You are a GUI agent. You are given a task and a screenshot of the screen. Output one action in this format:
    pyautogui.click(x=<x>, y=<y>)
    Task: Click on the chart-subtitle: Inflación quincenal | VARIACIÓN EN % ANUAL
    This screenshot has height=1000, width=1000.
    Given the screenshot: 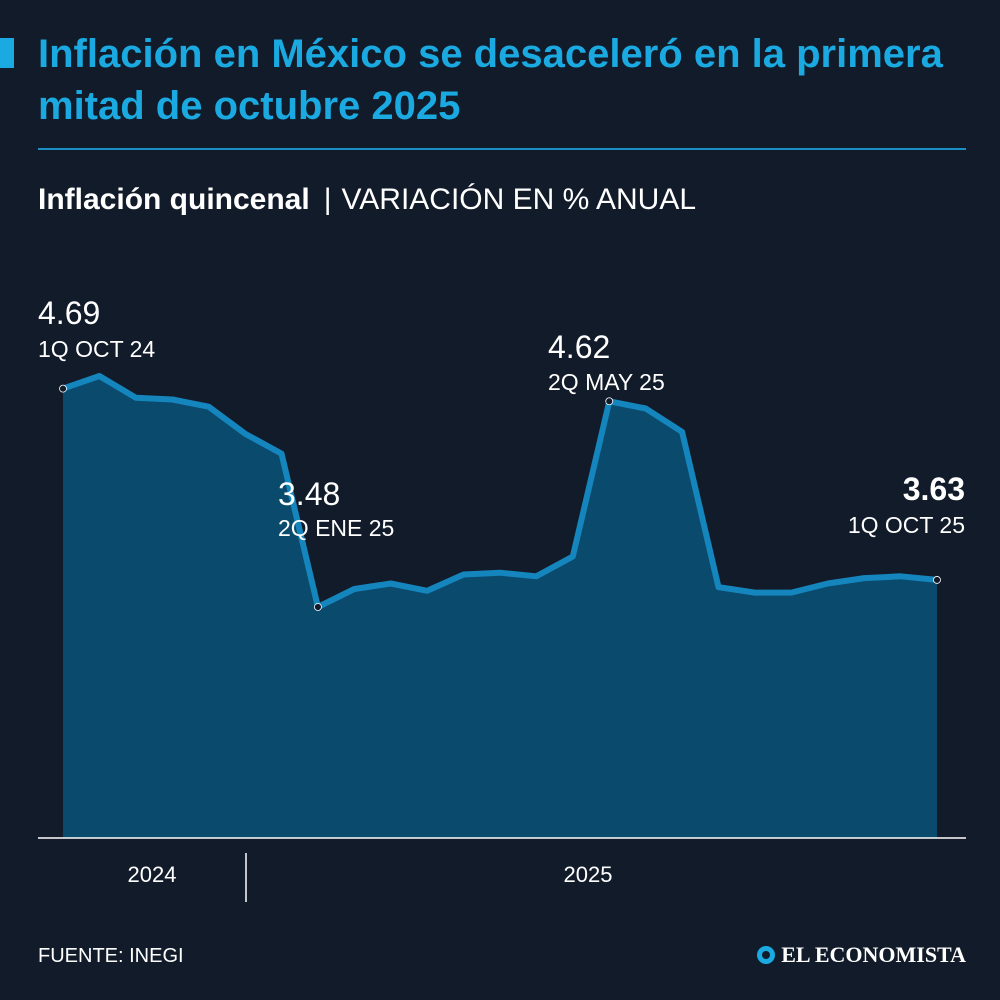 What is the action you would take?
    pyautogui.click(x=367, y=200)
    